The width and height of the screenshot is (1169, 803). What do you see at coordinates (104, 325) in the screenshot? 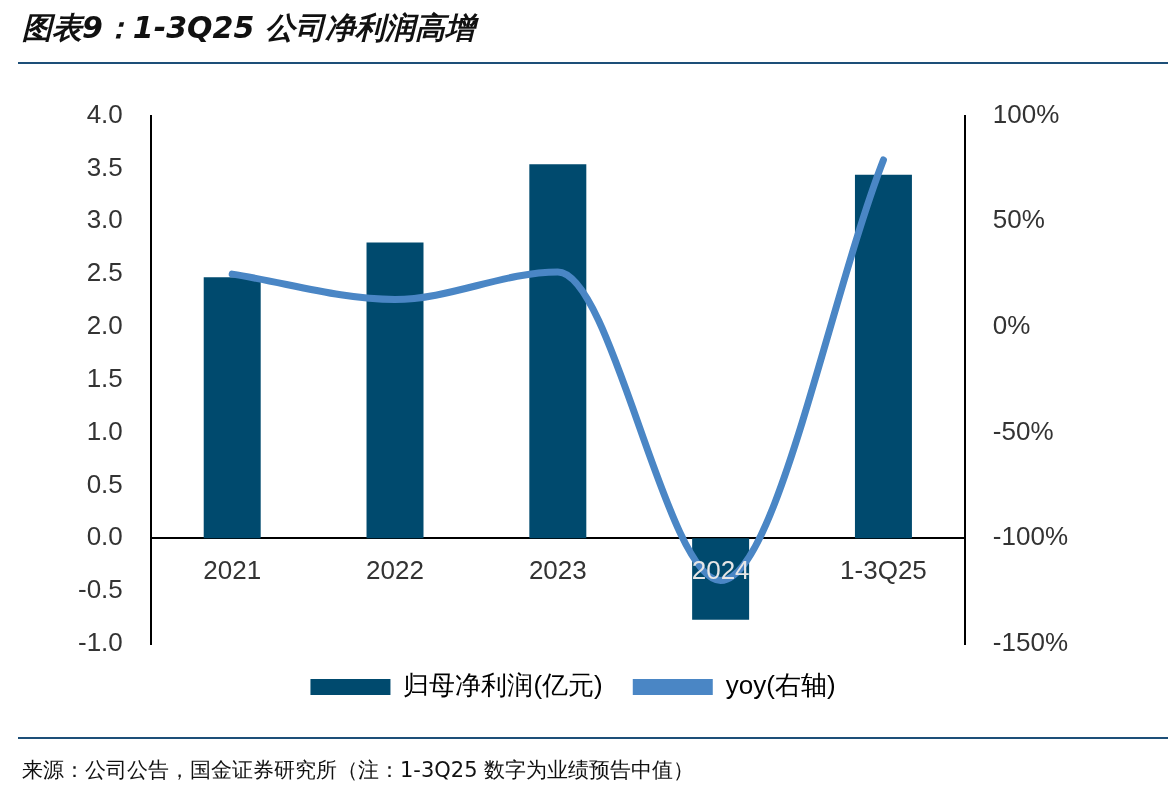
I see `y-tick-label: 2.0` at bounding box center [104, 325].